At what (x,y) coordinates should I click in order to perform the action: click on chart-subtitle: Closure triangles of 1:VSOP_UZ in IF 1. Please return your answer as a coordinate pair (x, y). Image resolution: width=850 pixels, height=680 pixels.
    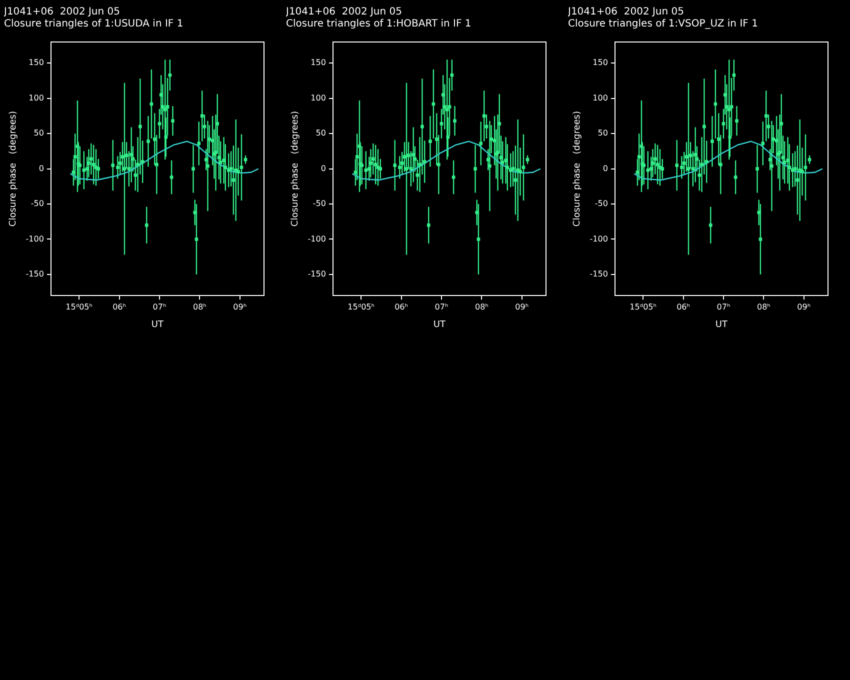
    Looking at the image, I should click on (663, 24).